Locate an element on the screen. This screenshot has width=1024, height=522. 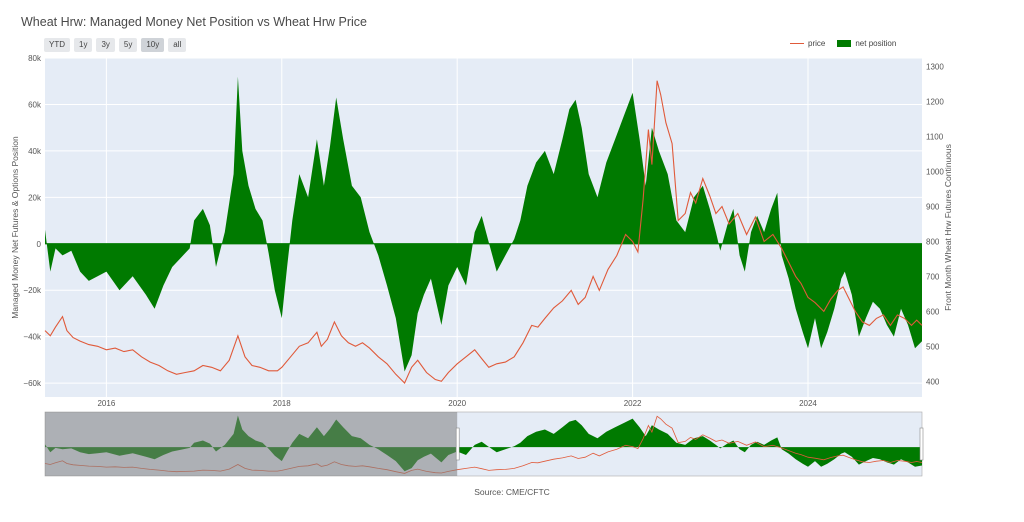
legend: price net position is located at coordinates (843, 43).